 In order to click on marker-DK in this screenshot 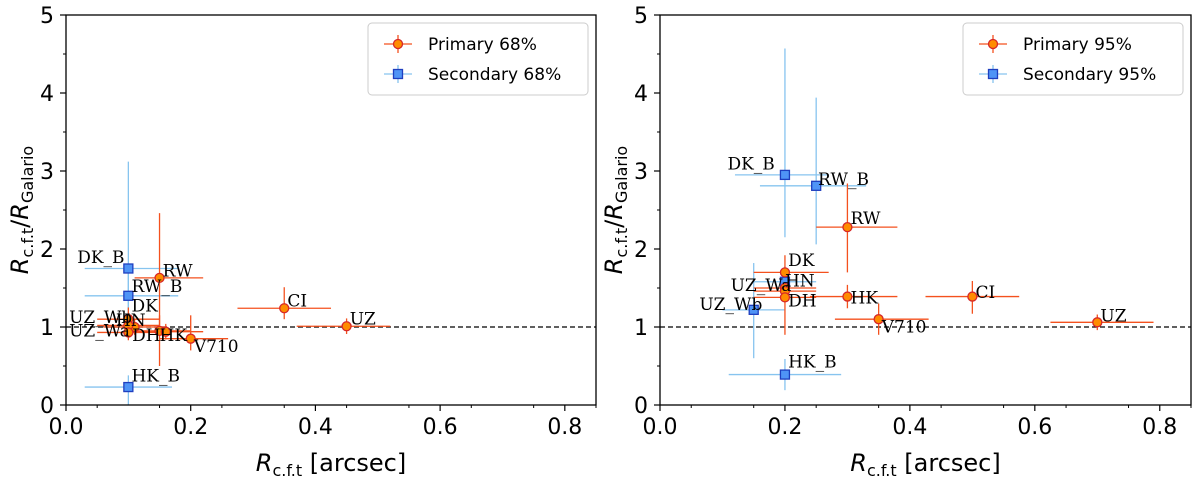, I will do `click(785, 272)`.